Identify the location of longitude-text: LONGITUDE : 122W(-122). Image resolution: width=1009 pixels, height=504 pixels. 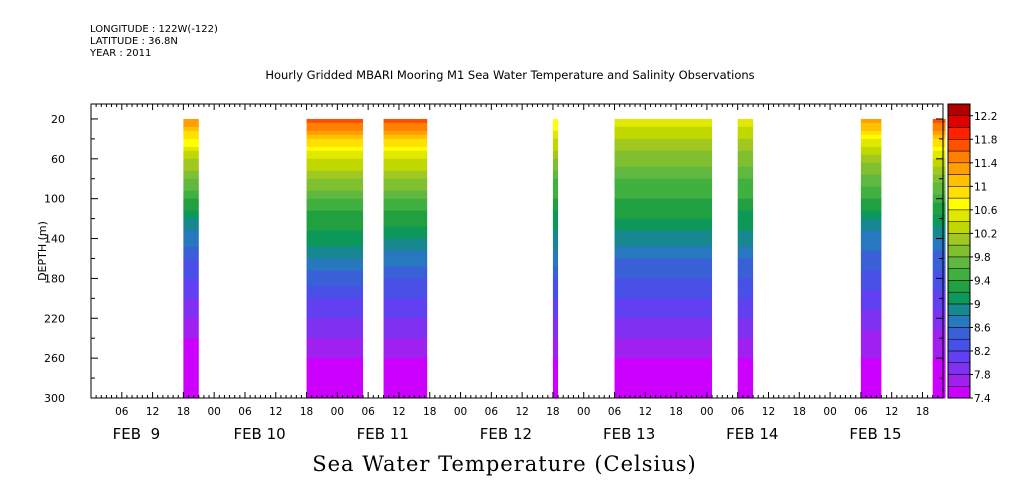
(154, 29).